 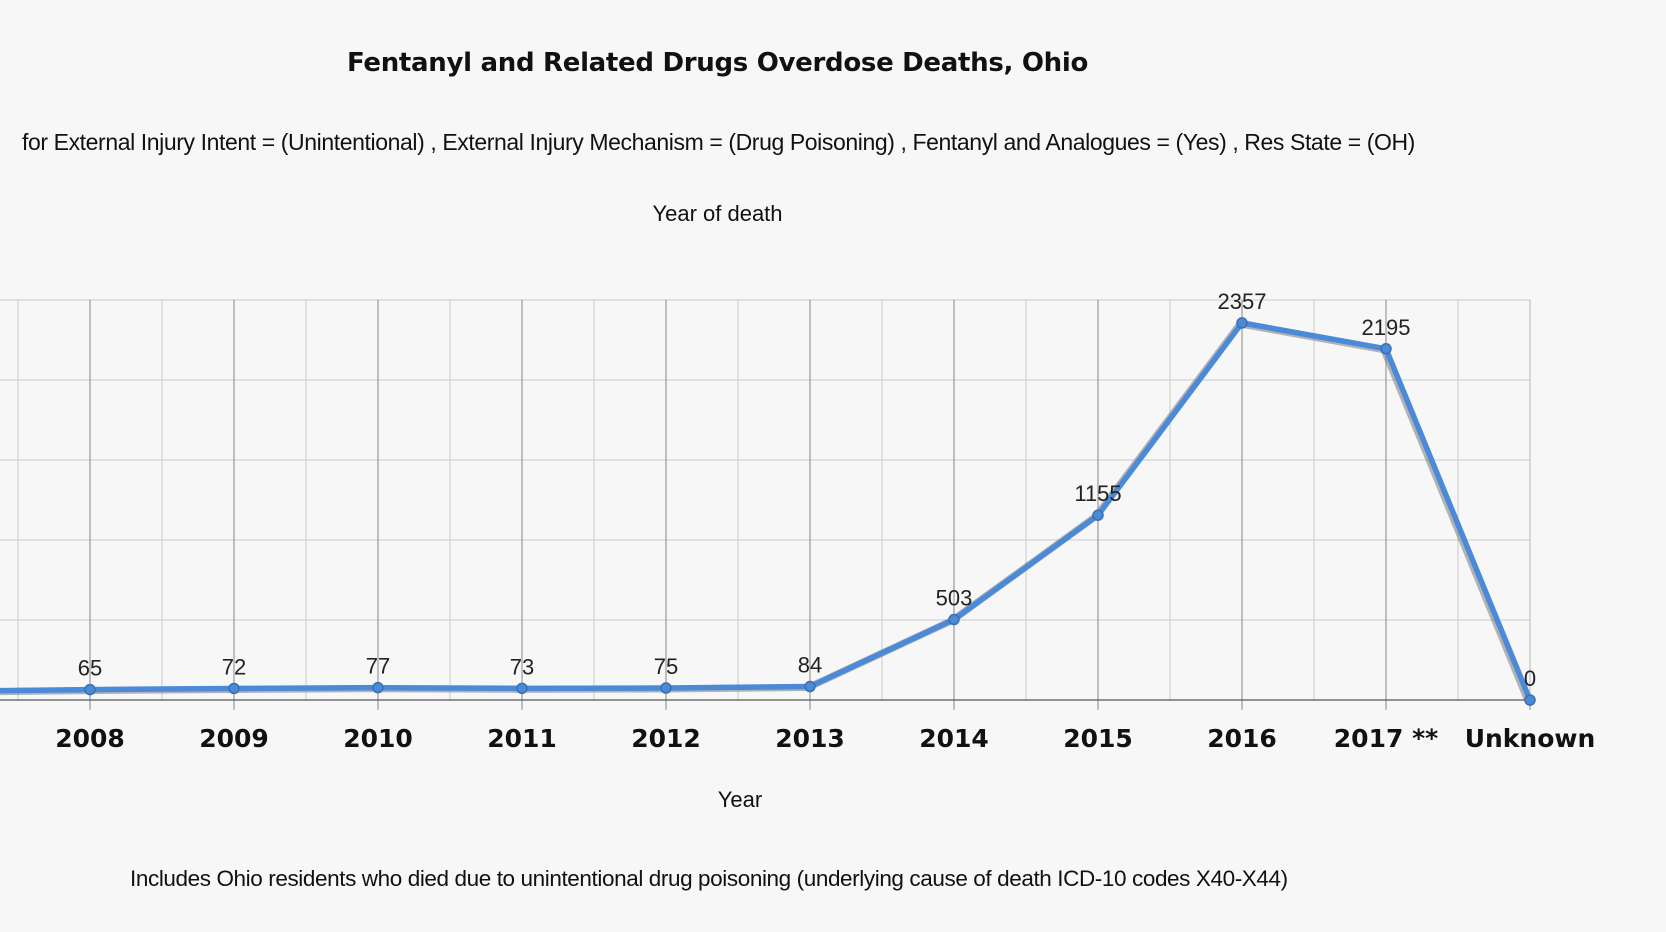 What do you see at coordinates (954, 598) in the screenshot?
I see `data-label: 503` at bounding box center [954, 598].